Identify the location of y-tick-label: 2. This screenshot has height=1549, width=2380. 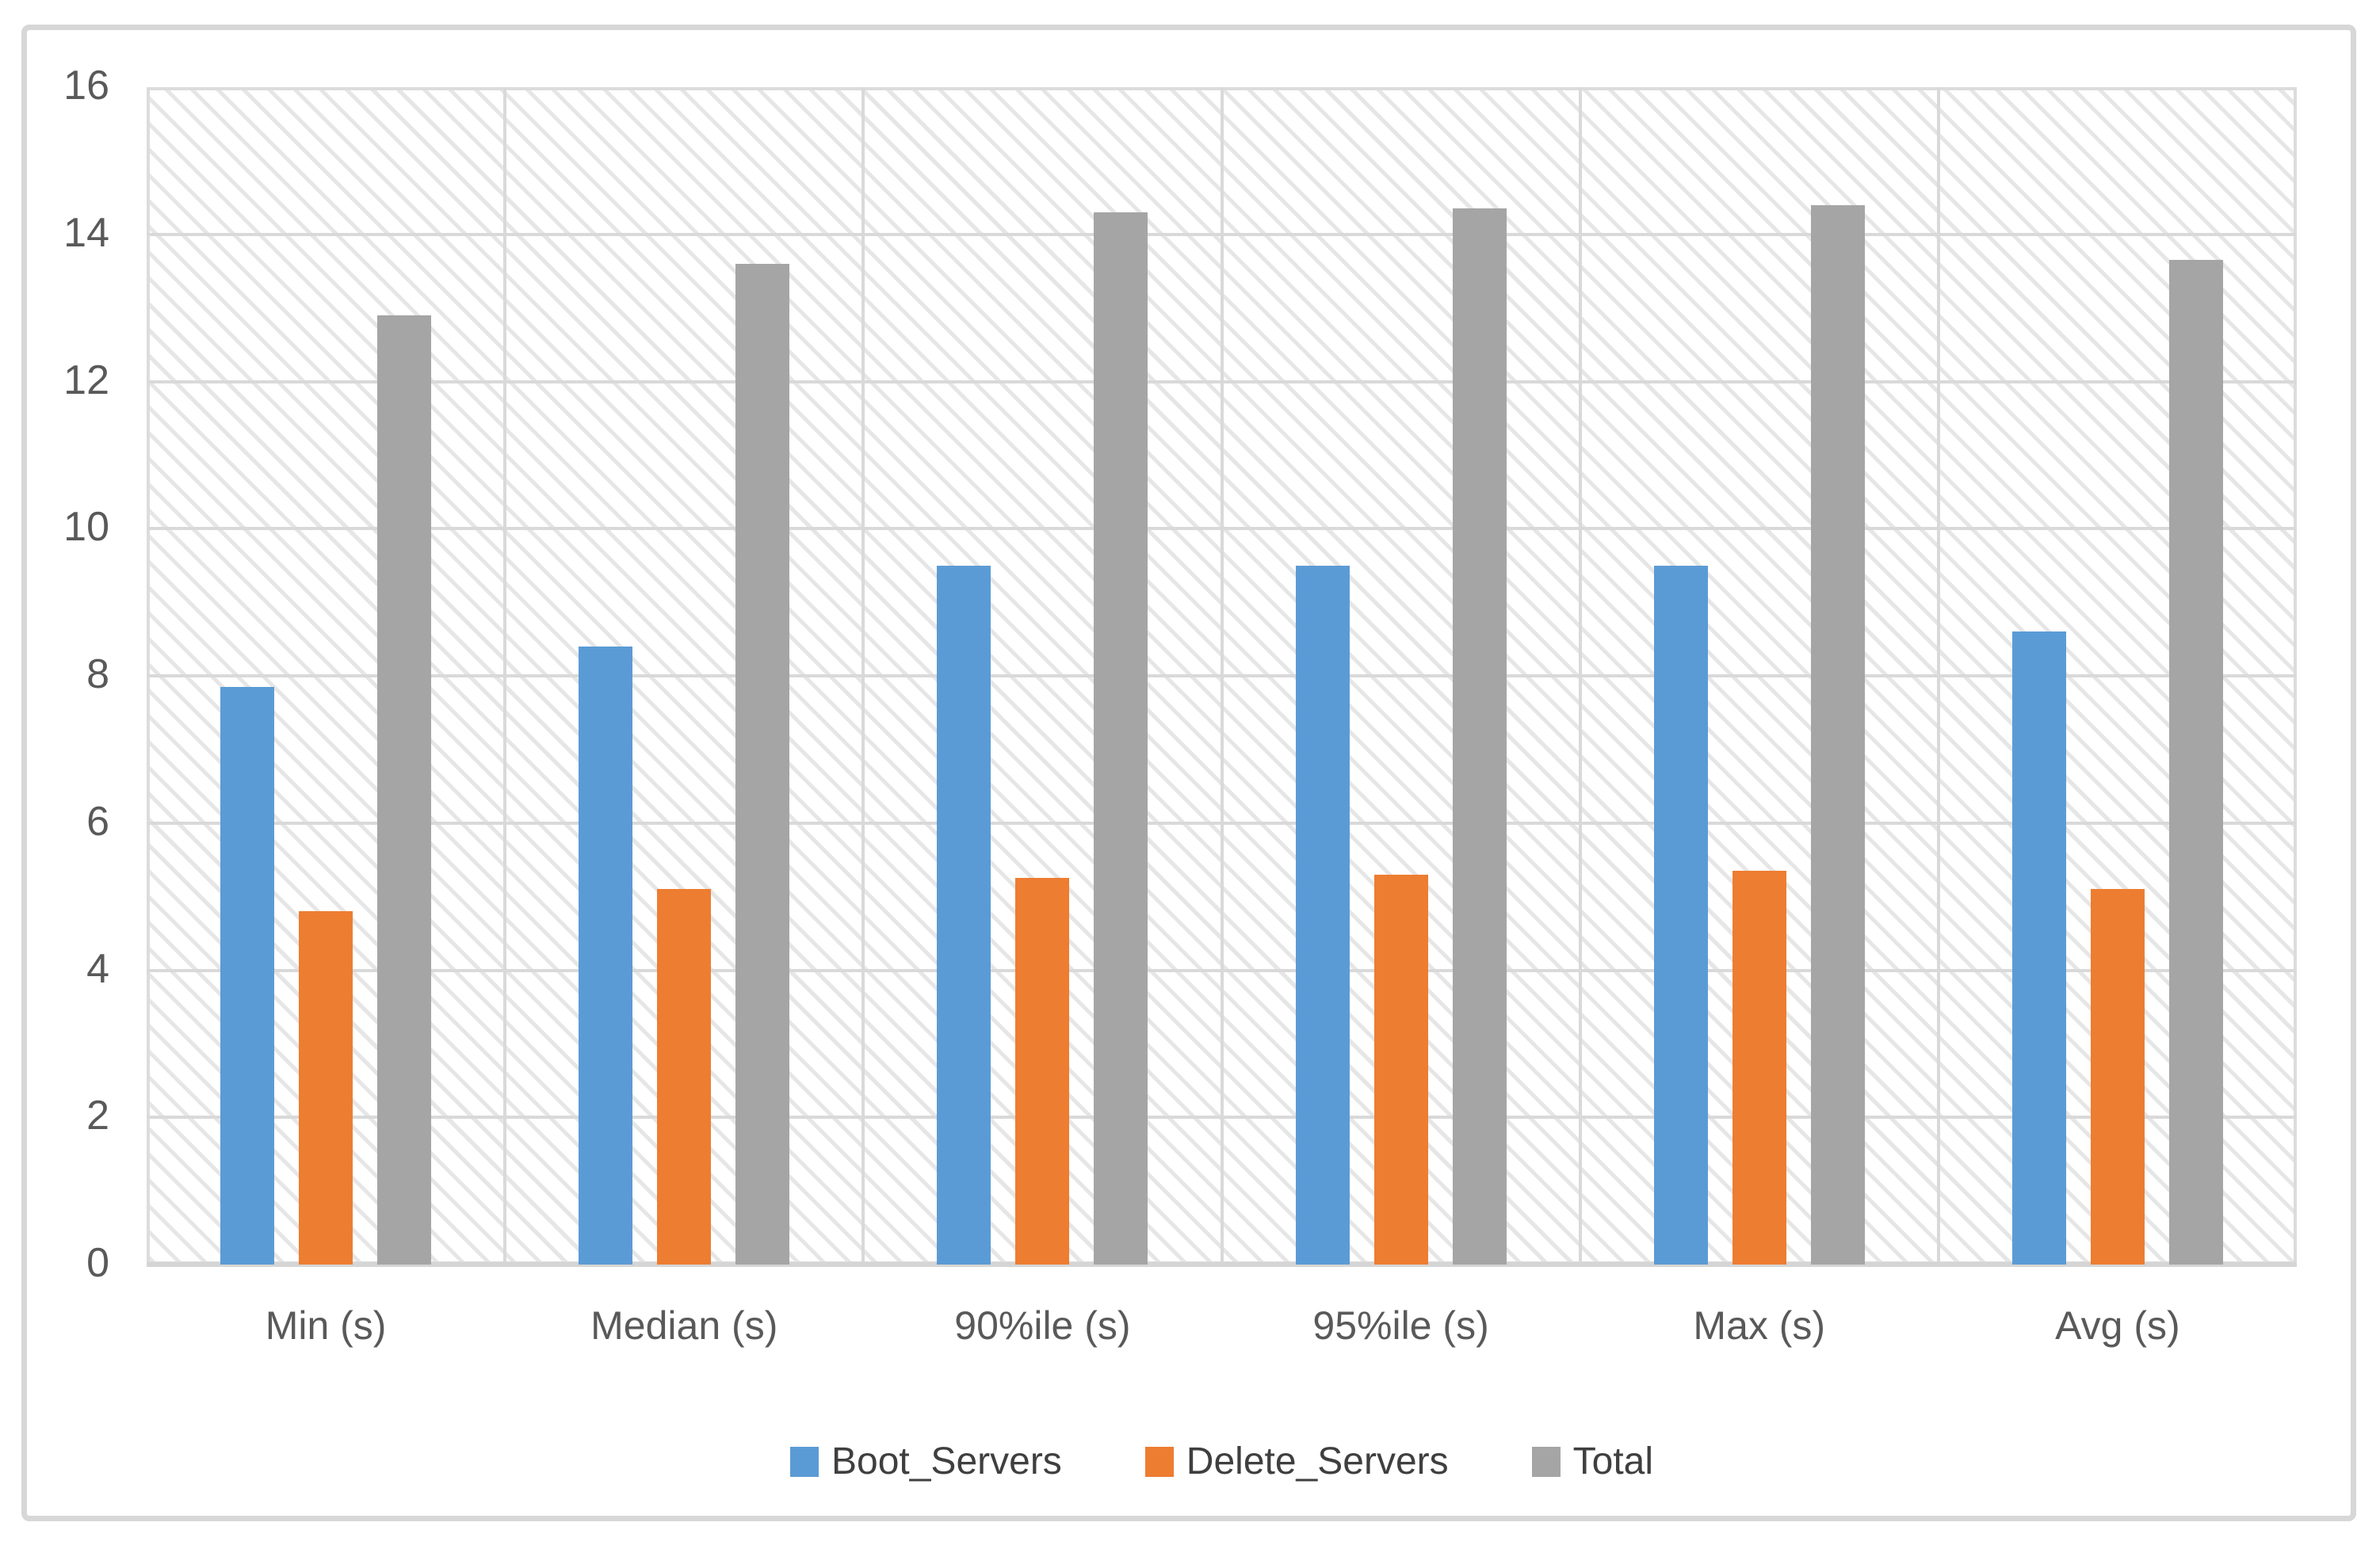
(97, 1116).